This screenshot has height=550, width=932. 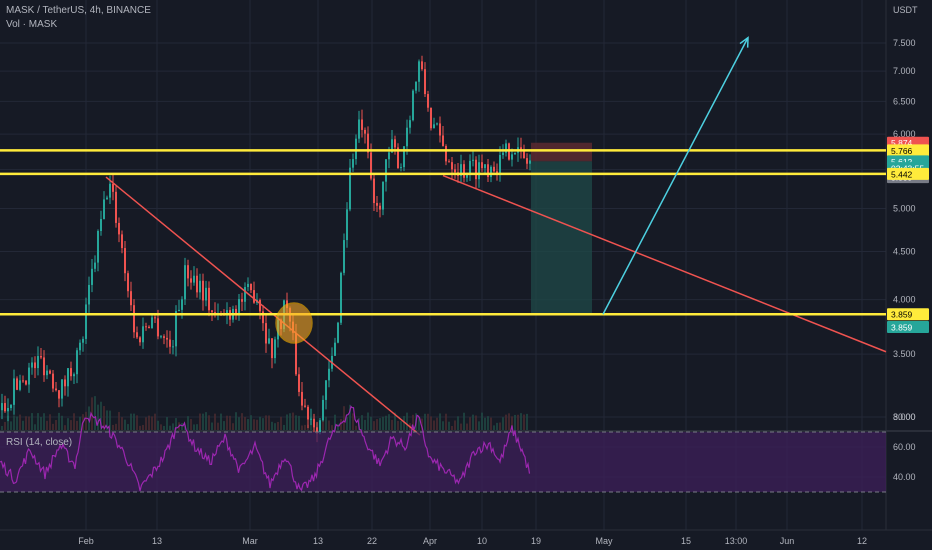 What do you see at coordinates (78, 10) in the screenshot?
I see `symbol-title: MASK / TetherUS, 4h, BINANCE` at bounding box center [78, 10].